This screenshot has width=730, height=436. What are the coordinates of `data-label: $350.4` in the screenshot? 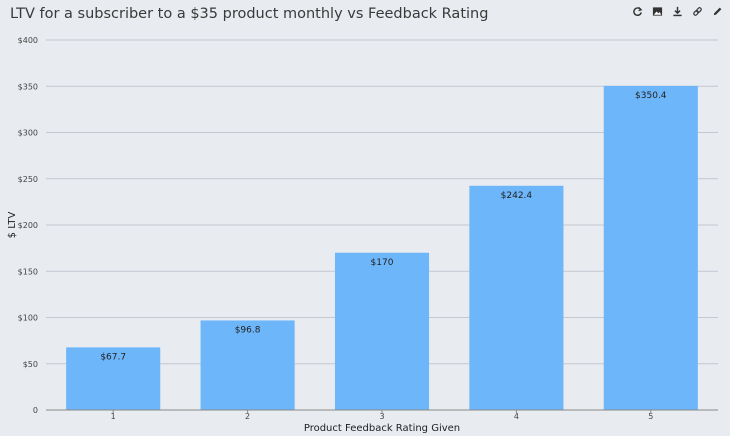 It's located at (651, 96).